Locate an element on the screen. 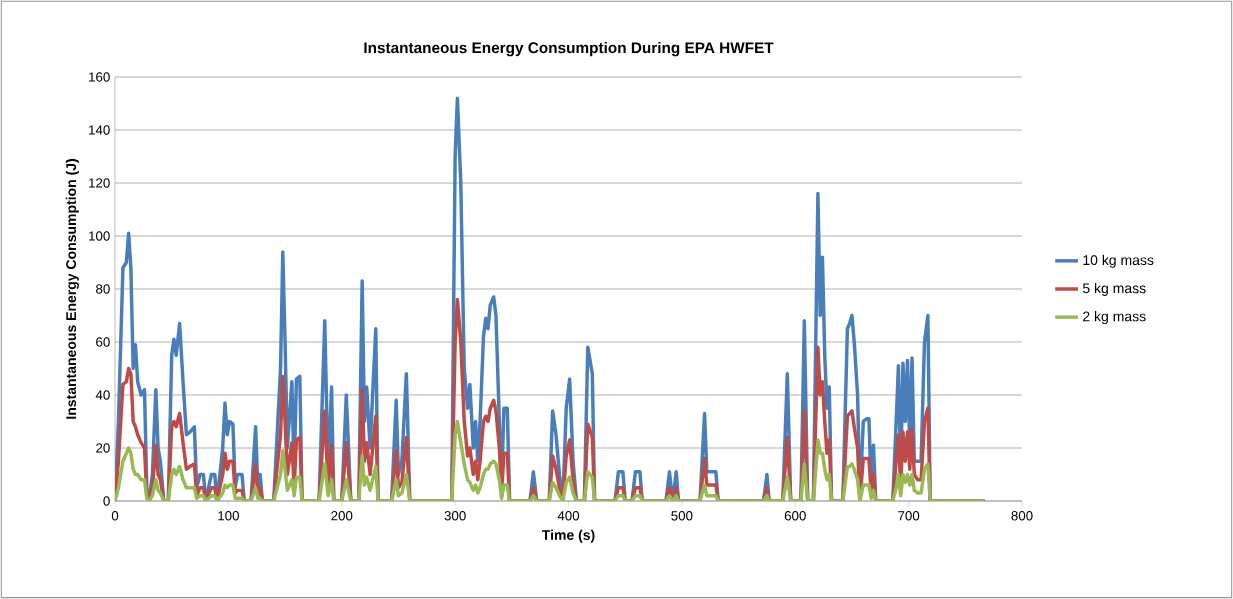 The height and width of the screenshot is (599, 1233). x-tick-label: 200 is located at coordinates (342, 516).